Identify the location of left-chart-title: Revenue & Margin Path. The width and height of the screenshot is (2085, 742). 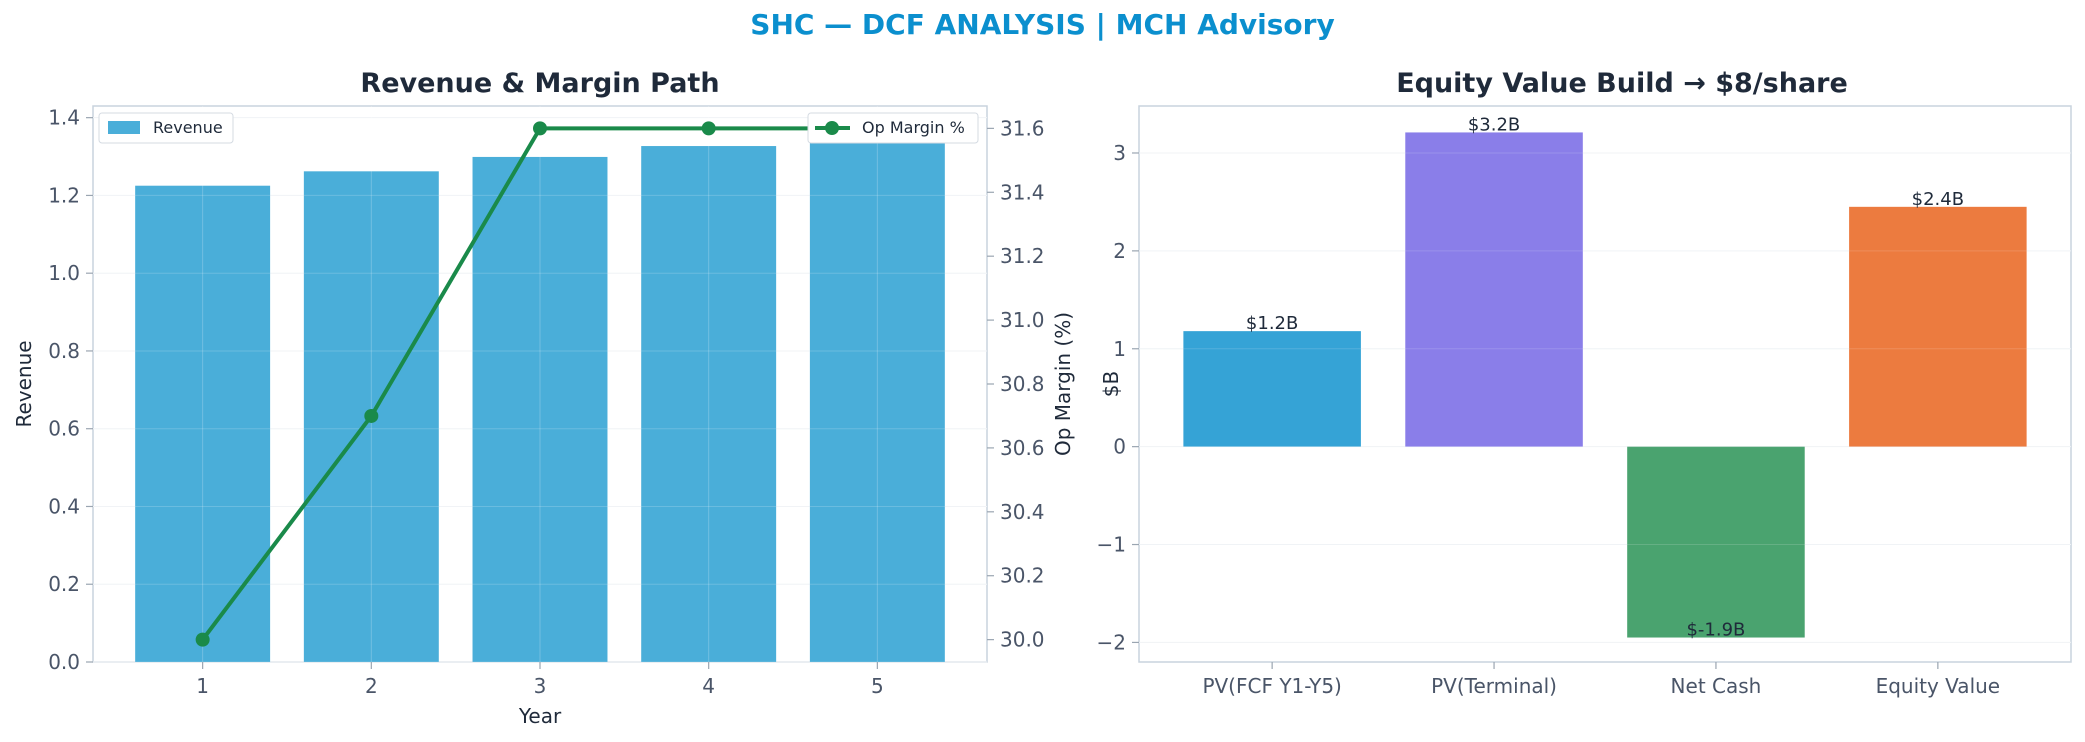
(539, 83).